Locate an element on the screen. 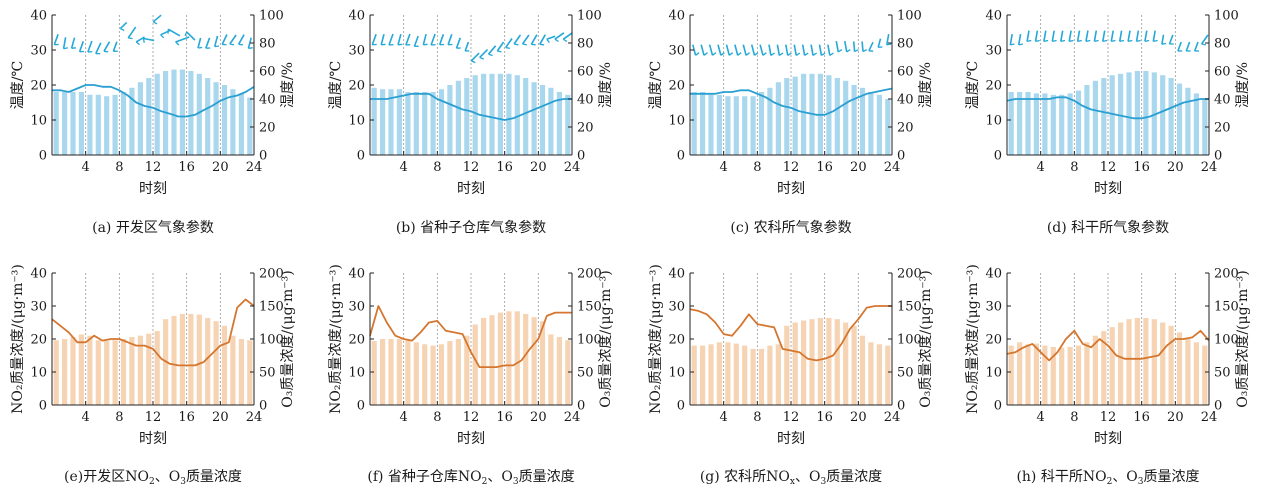 The width and height of the screenshot is (1281, 488). caption-subscript: 3 is located at coordinates (1141, 482).